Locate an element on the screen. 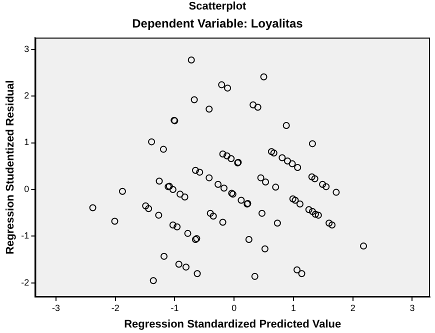 This screenshot has width=435, height=333. y-tick-label: -2 is located at coordinates (25, 282).